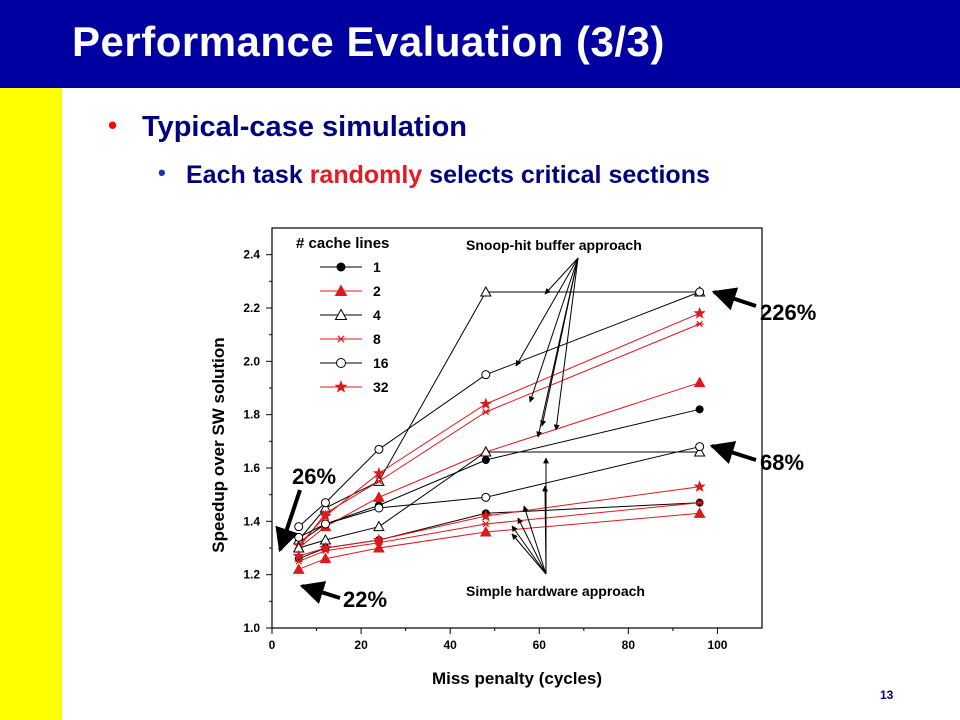 The height and width of the screenshot is (720, 960). I want to click on y-tick-label: 1.8, so click(251, 415).